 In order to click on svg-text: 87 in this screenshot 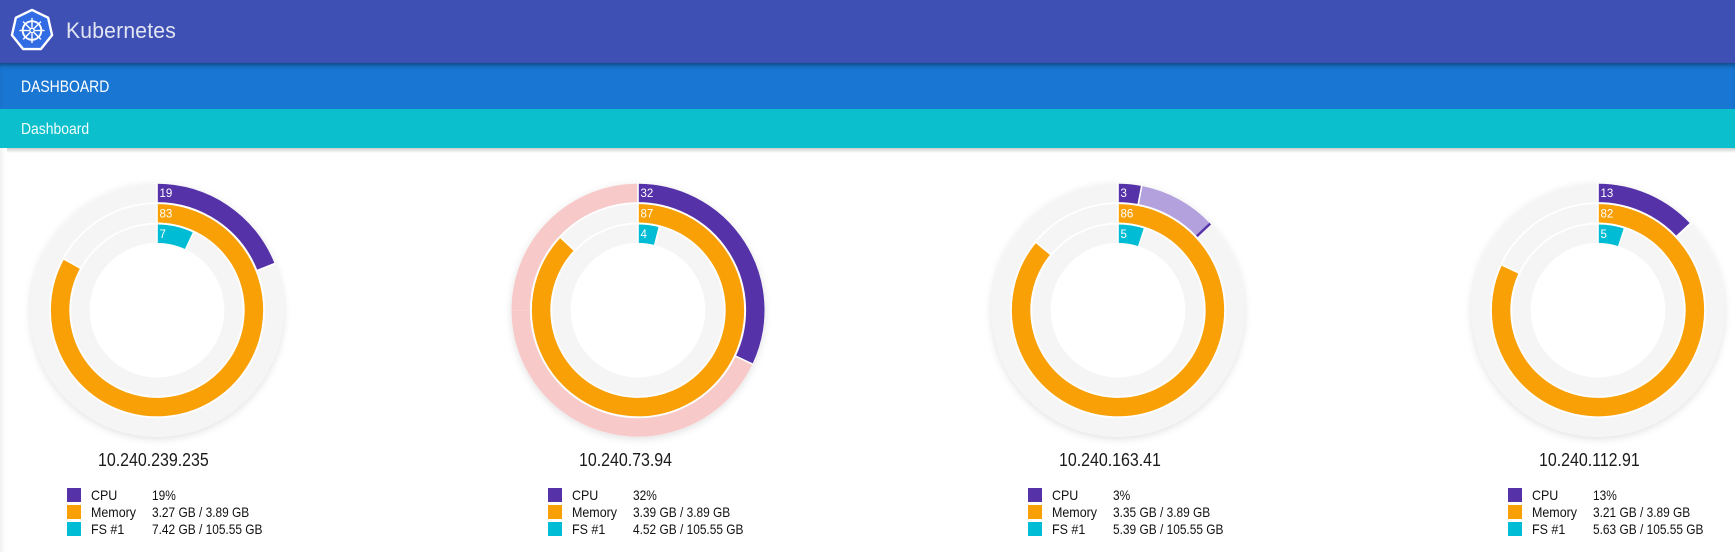, I will do `click(647, 215)`.